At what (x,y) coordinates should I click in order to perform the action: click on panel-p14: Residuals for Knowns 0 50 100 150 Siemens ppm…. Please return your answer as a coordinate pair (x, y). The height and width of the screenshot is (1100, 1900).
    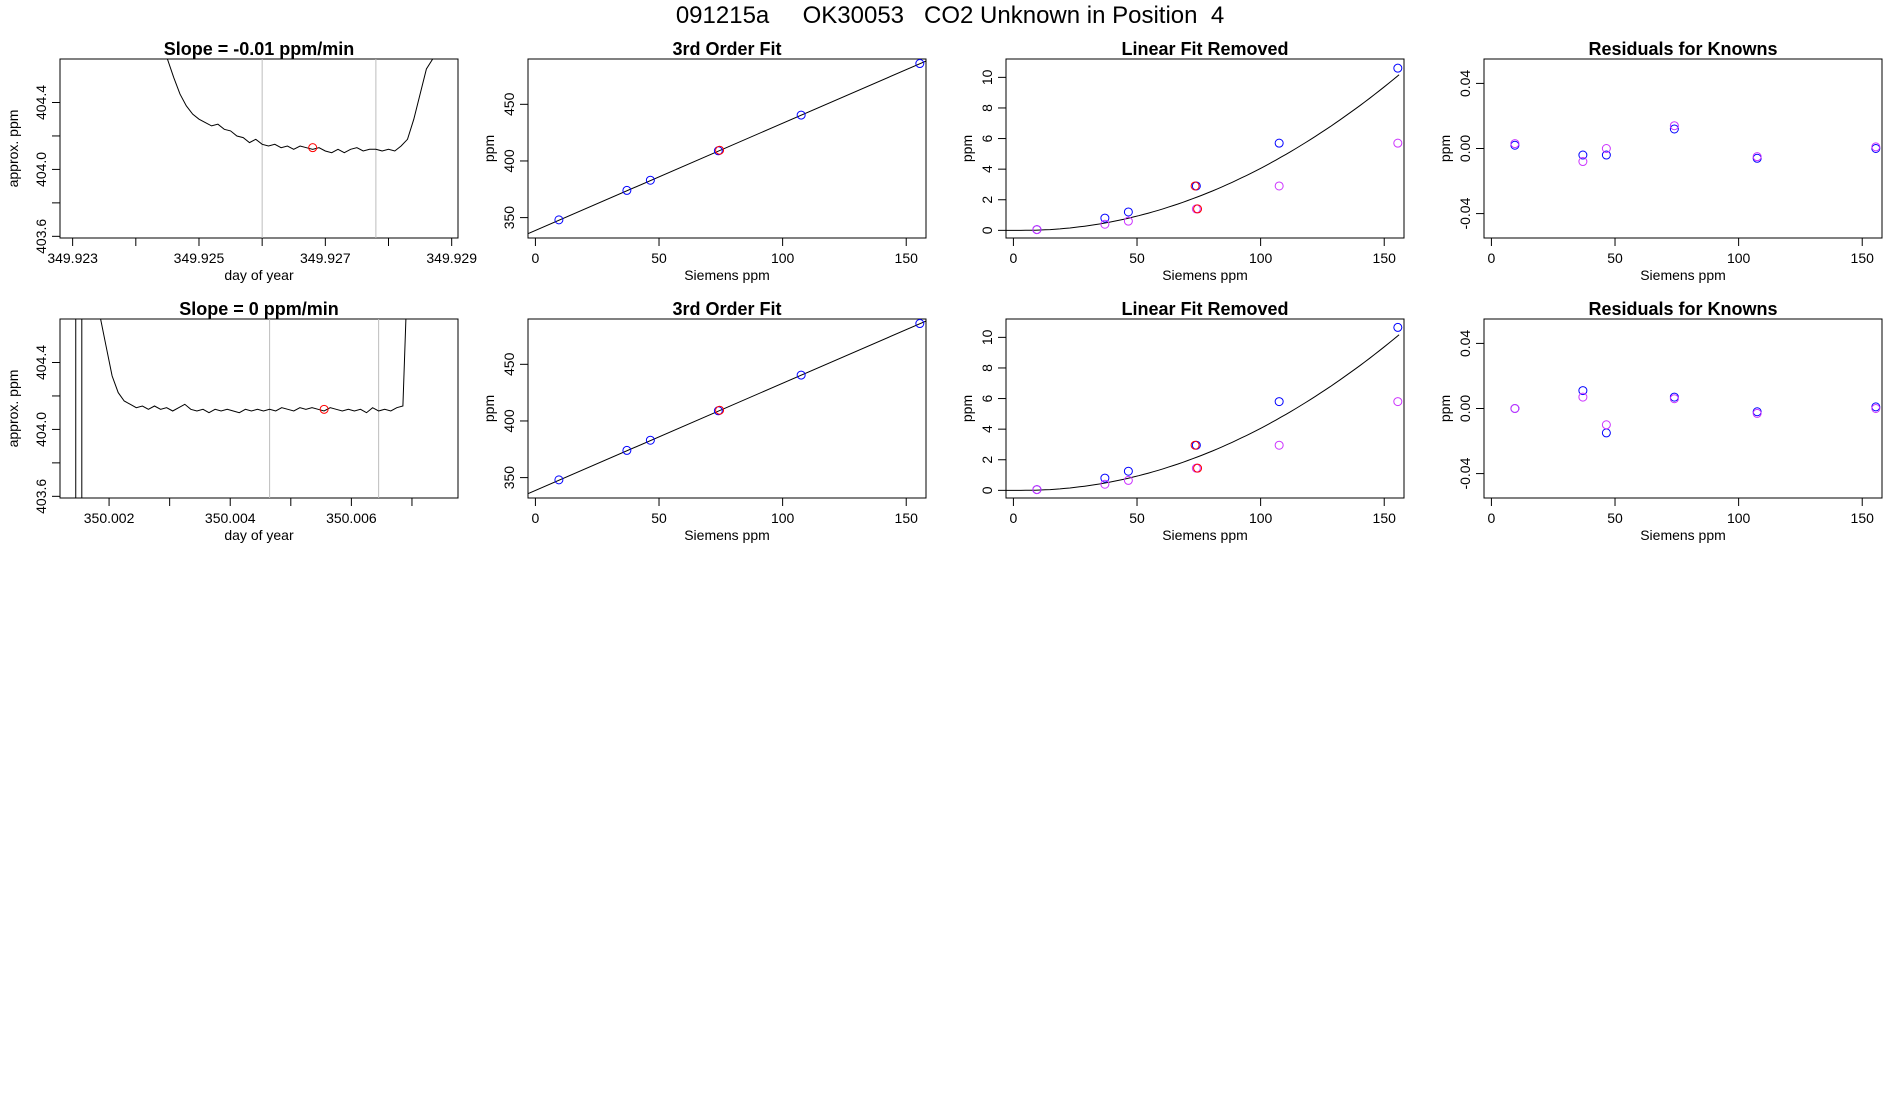
    Looking at the image, I should click on (1660, 161).